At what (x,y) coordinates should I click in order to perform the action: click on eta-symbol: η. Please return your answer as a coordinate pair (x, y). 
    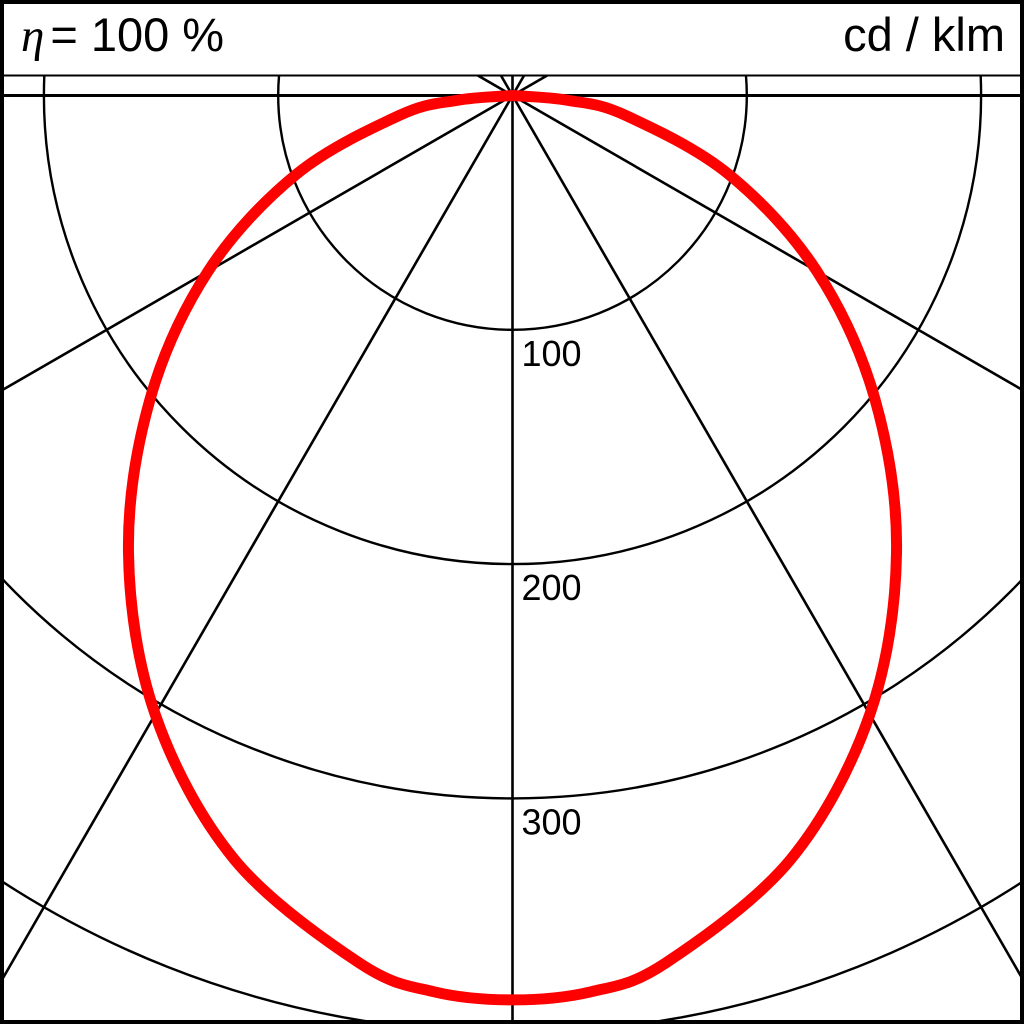
    Looking at the image, I should click on (33, 36).